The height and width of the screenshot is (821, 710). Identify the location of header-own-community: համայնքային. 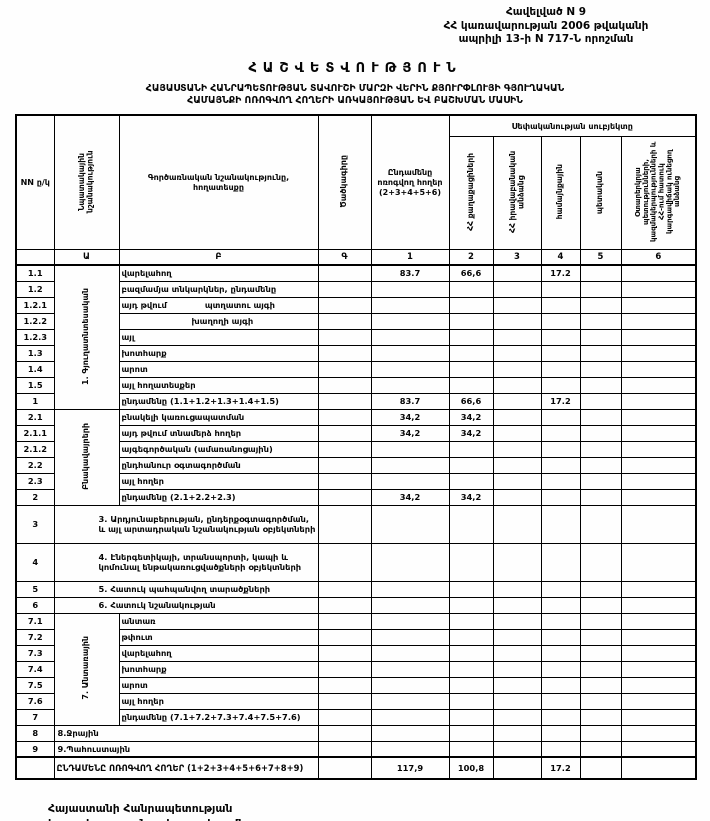
(560, 193).